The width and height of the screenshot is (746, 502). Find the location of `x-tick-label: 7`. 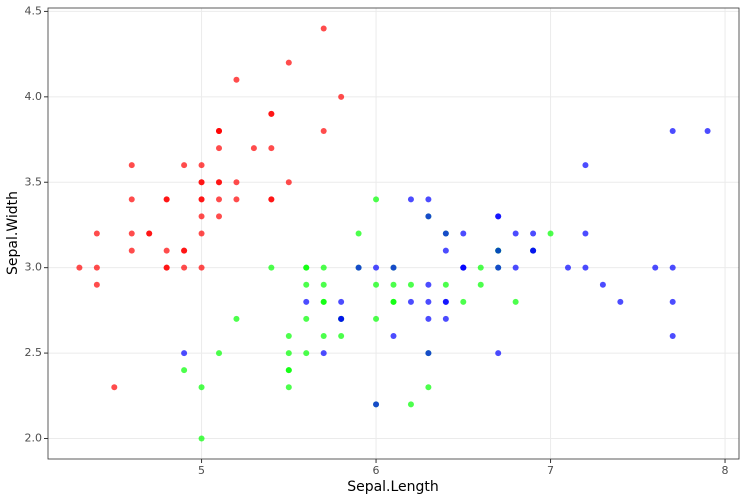

x-tick-label: 7 is located at coordinates (550, 470).